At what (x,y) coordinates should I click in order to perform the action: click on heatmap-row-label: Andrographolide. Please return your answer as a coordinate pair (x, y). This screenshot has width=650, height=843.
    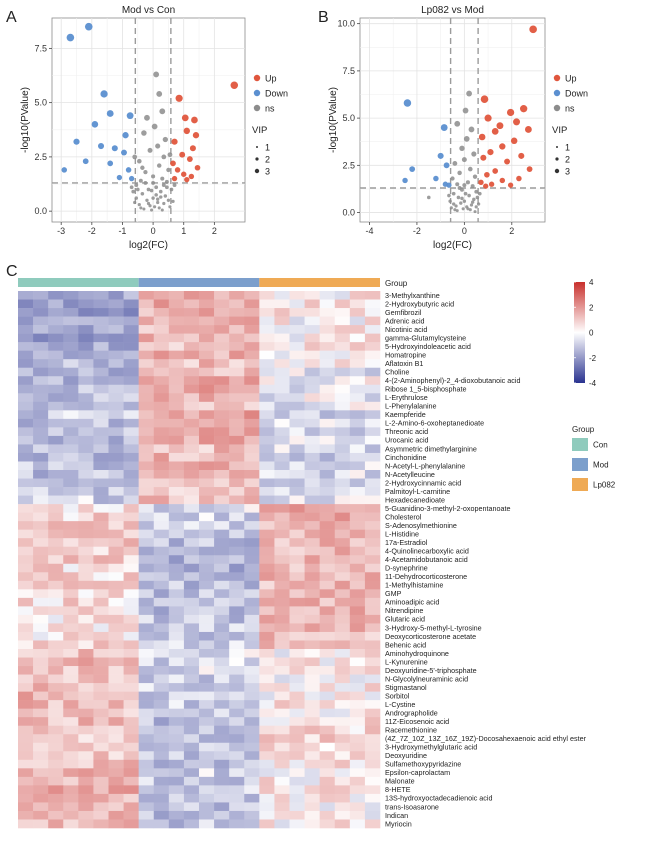
    Looking at the image, I should click on (411, 712).